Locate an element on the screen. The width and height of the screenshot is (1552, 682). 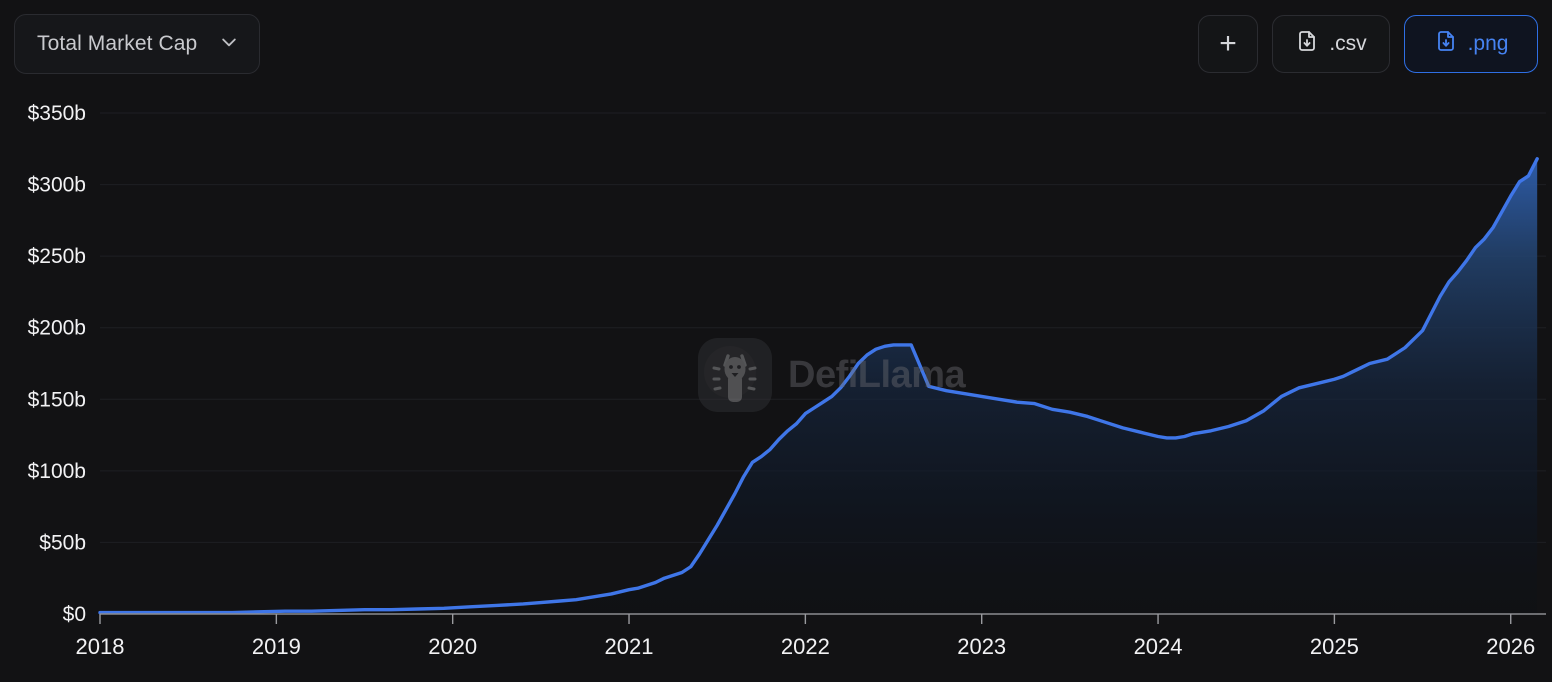
y-axis-tick-label: $350b is located at coordinates (57, 113).